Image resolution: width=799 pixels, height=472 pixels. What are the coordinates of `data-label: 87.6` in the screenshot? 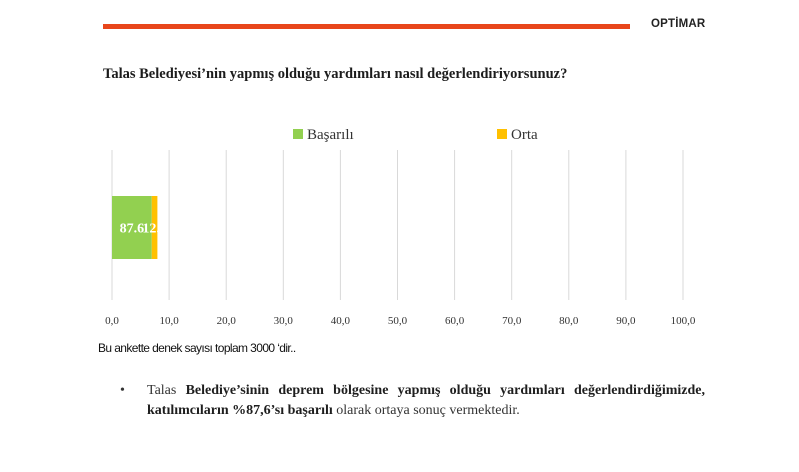 It's located at (132, 229).